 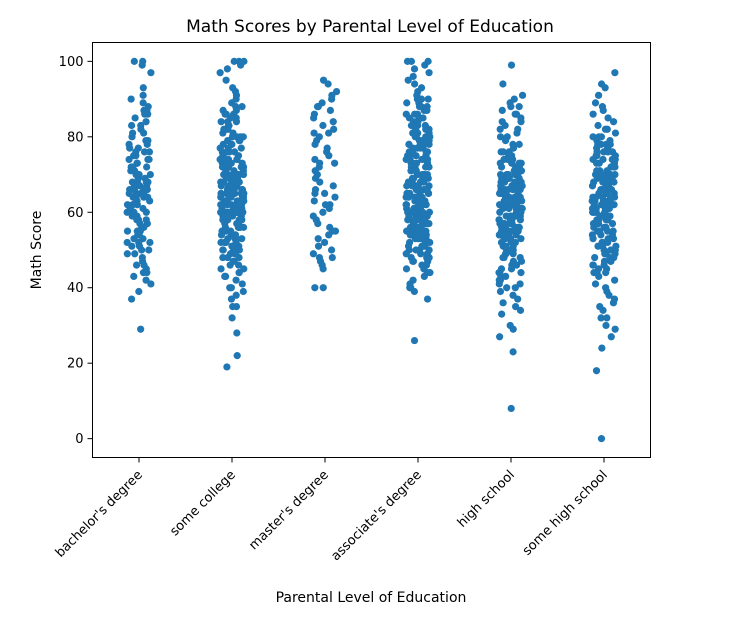 What do you see at coordinates (288, 510) in the screenshot?
I see `x-tick-label: master's degree` at bounding box center [288, 510].